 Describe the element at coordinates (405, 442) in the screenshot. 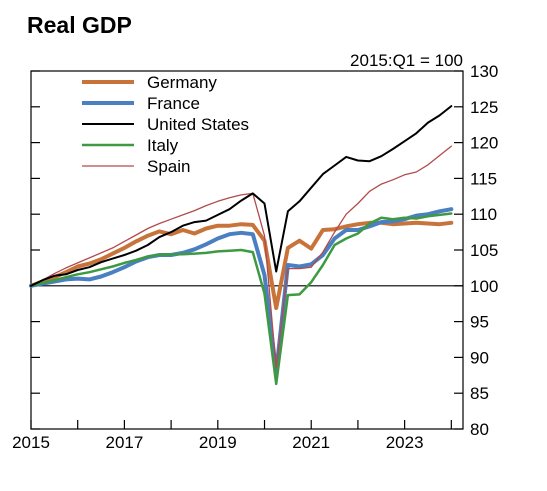

I see `x-tick-label: 2023` at that location.